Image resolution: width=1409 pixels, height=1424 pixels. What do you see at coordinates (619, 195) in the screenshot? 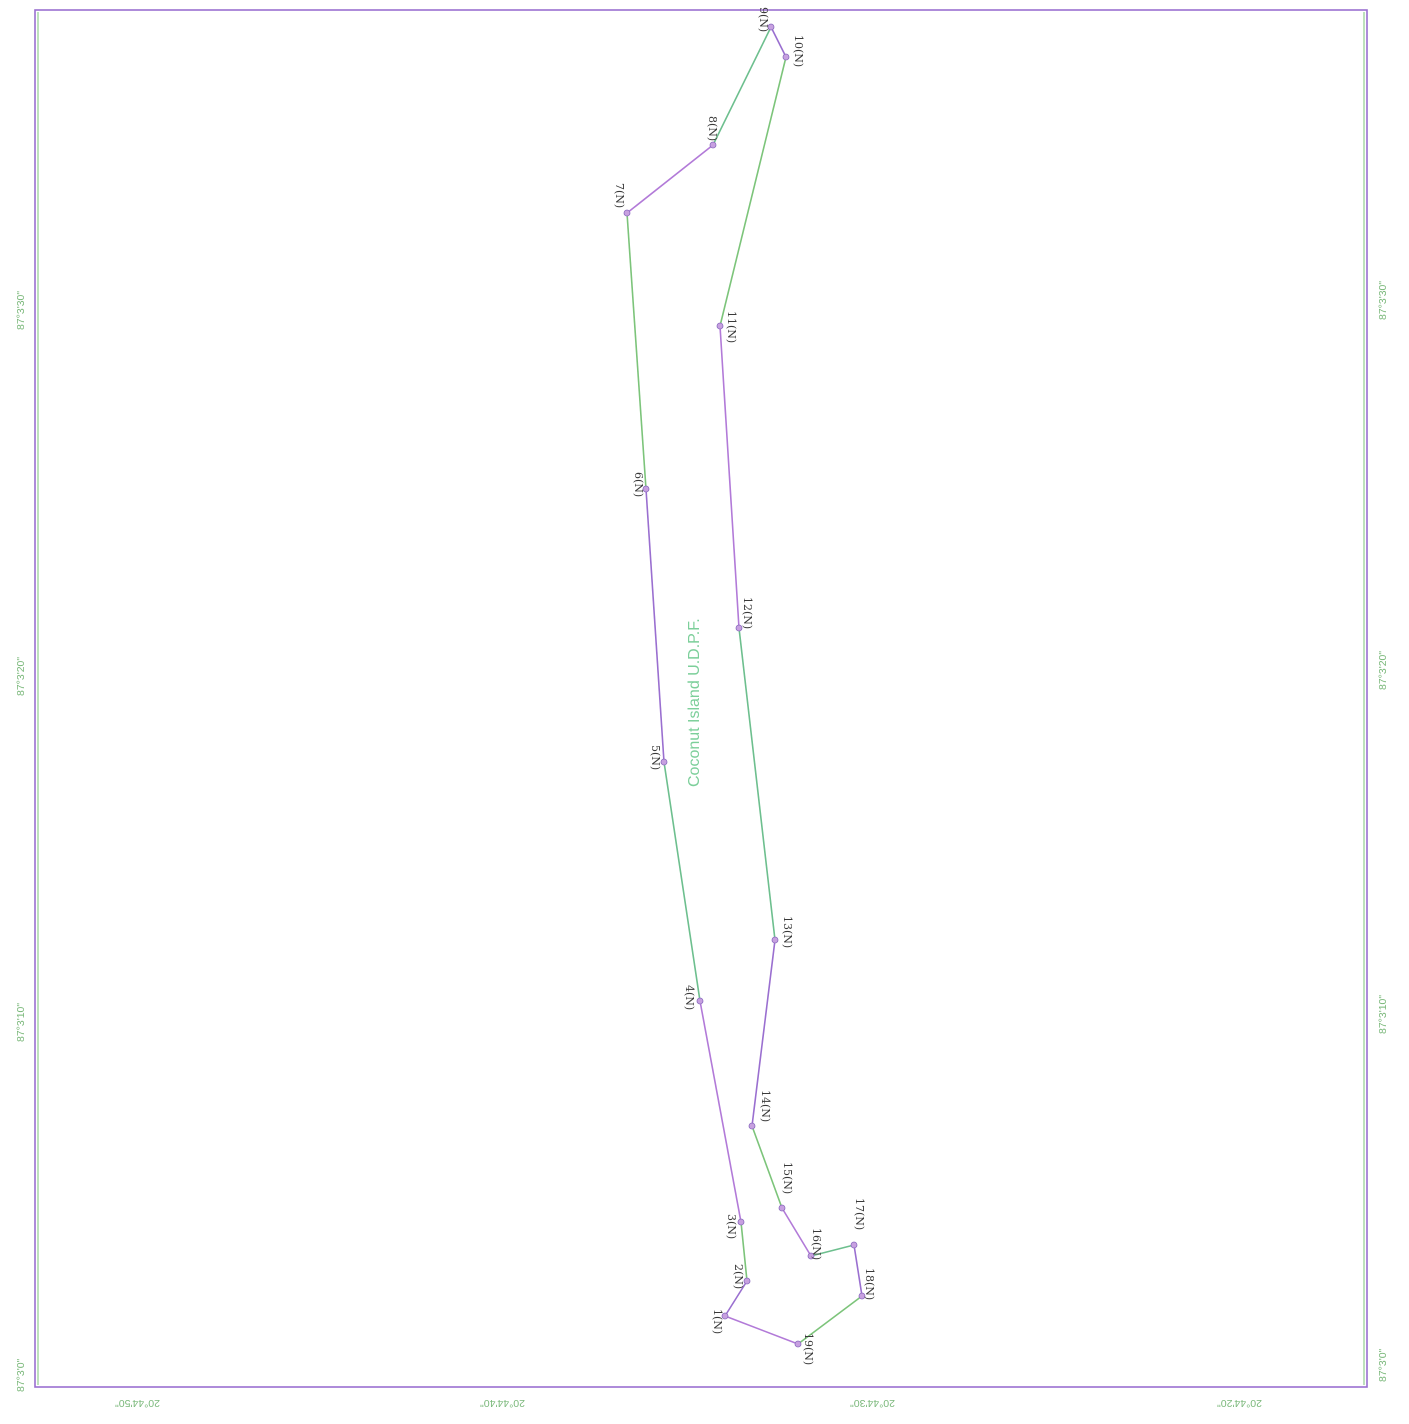
I see `point-label-7: 7(N)` at bounding box center [619, 195].